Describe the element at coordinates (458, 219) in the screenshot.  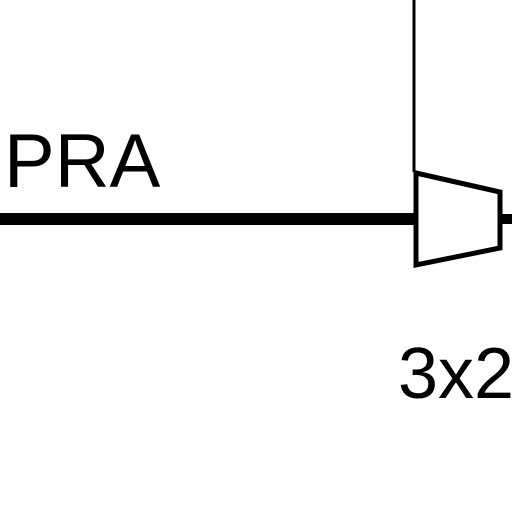
I see `trapezoid-component` at that location.